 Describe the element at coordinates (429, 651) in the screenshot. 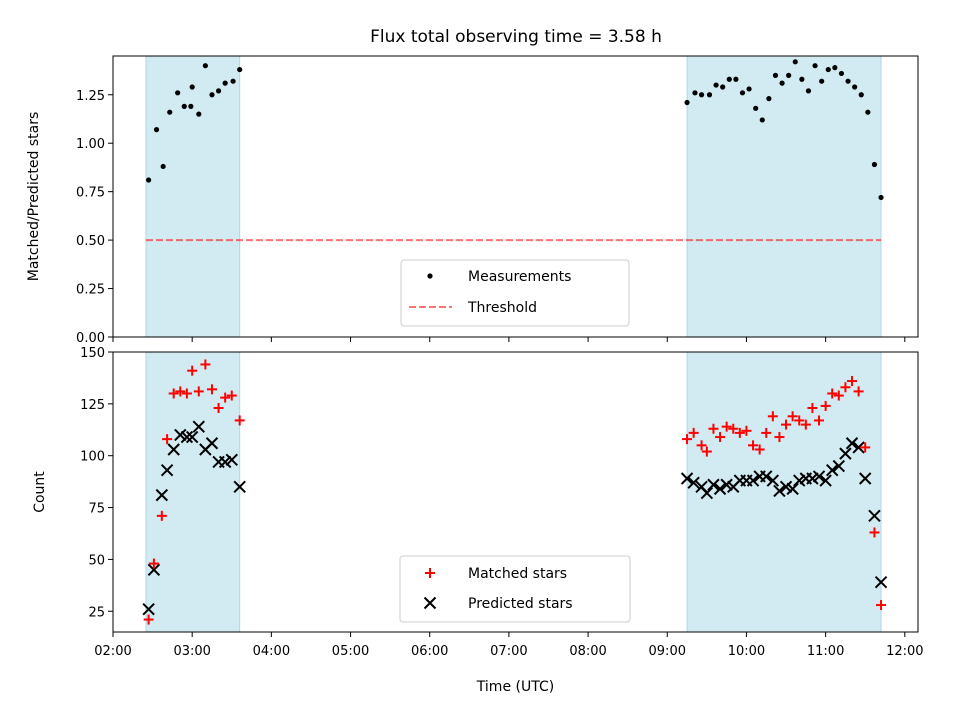

I see `count-x-tick-label: 06:00` at that location.